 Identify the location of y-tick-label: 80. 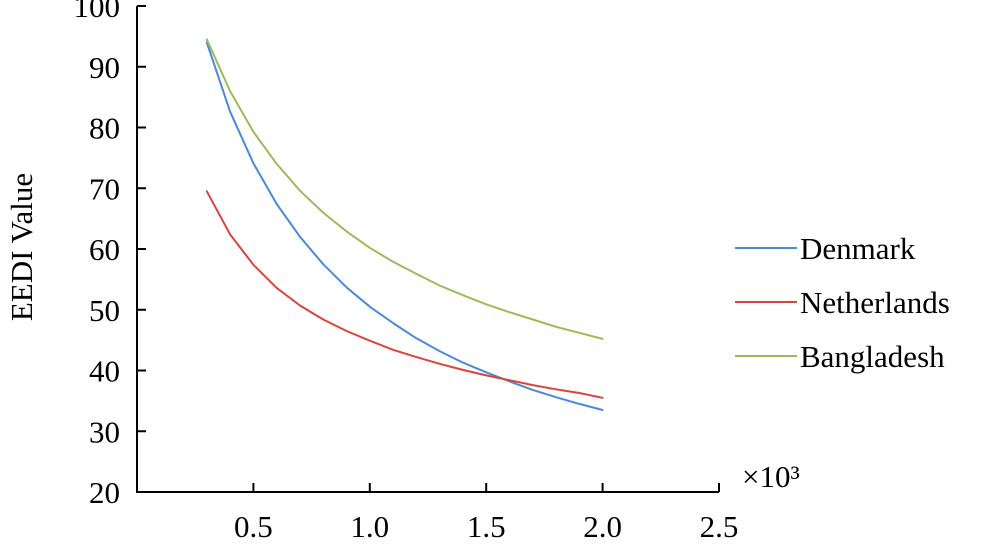
(104, 128).